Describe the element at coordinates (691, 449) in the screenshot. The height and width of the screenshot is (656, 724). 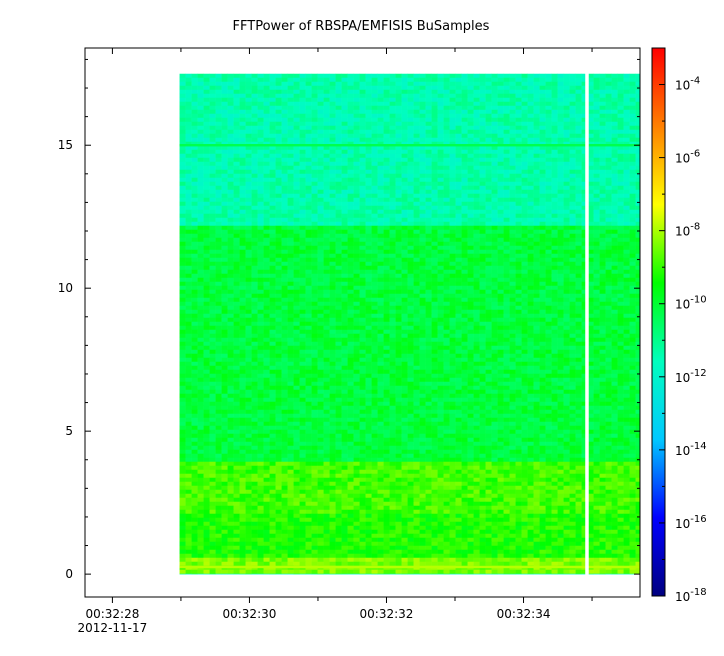
I see `colorbar-tick-label: 10⁻¹⁴` at that location.